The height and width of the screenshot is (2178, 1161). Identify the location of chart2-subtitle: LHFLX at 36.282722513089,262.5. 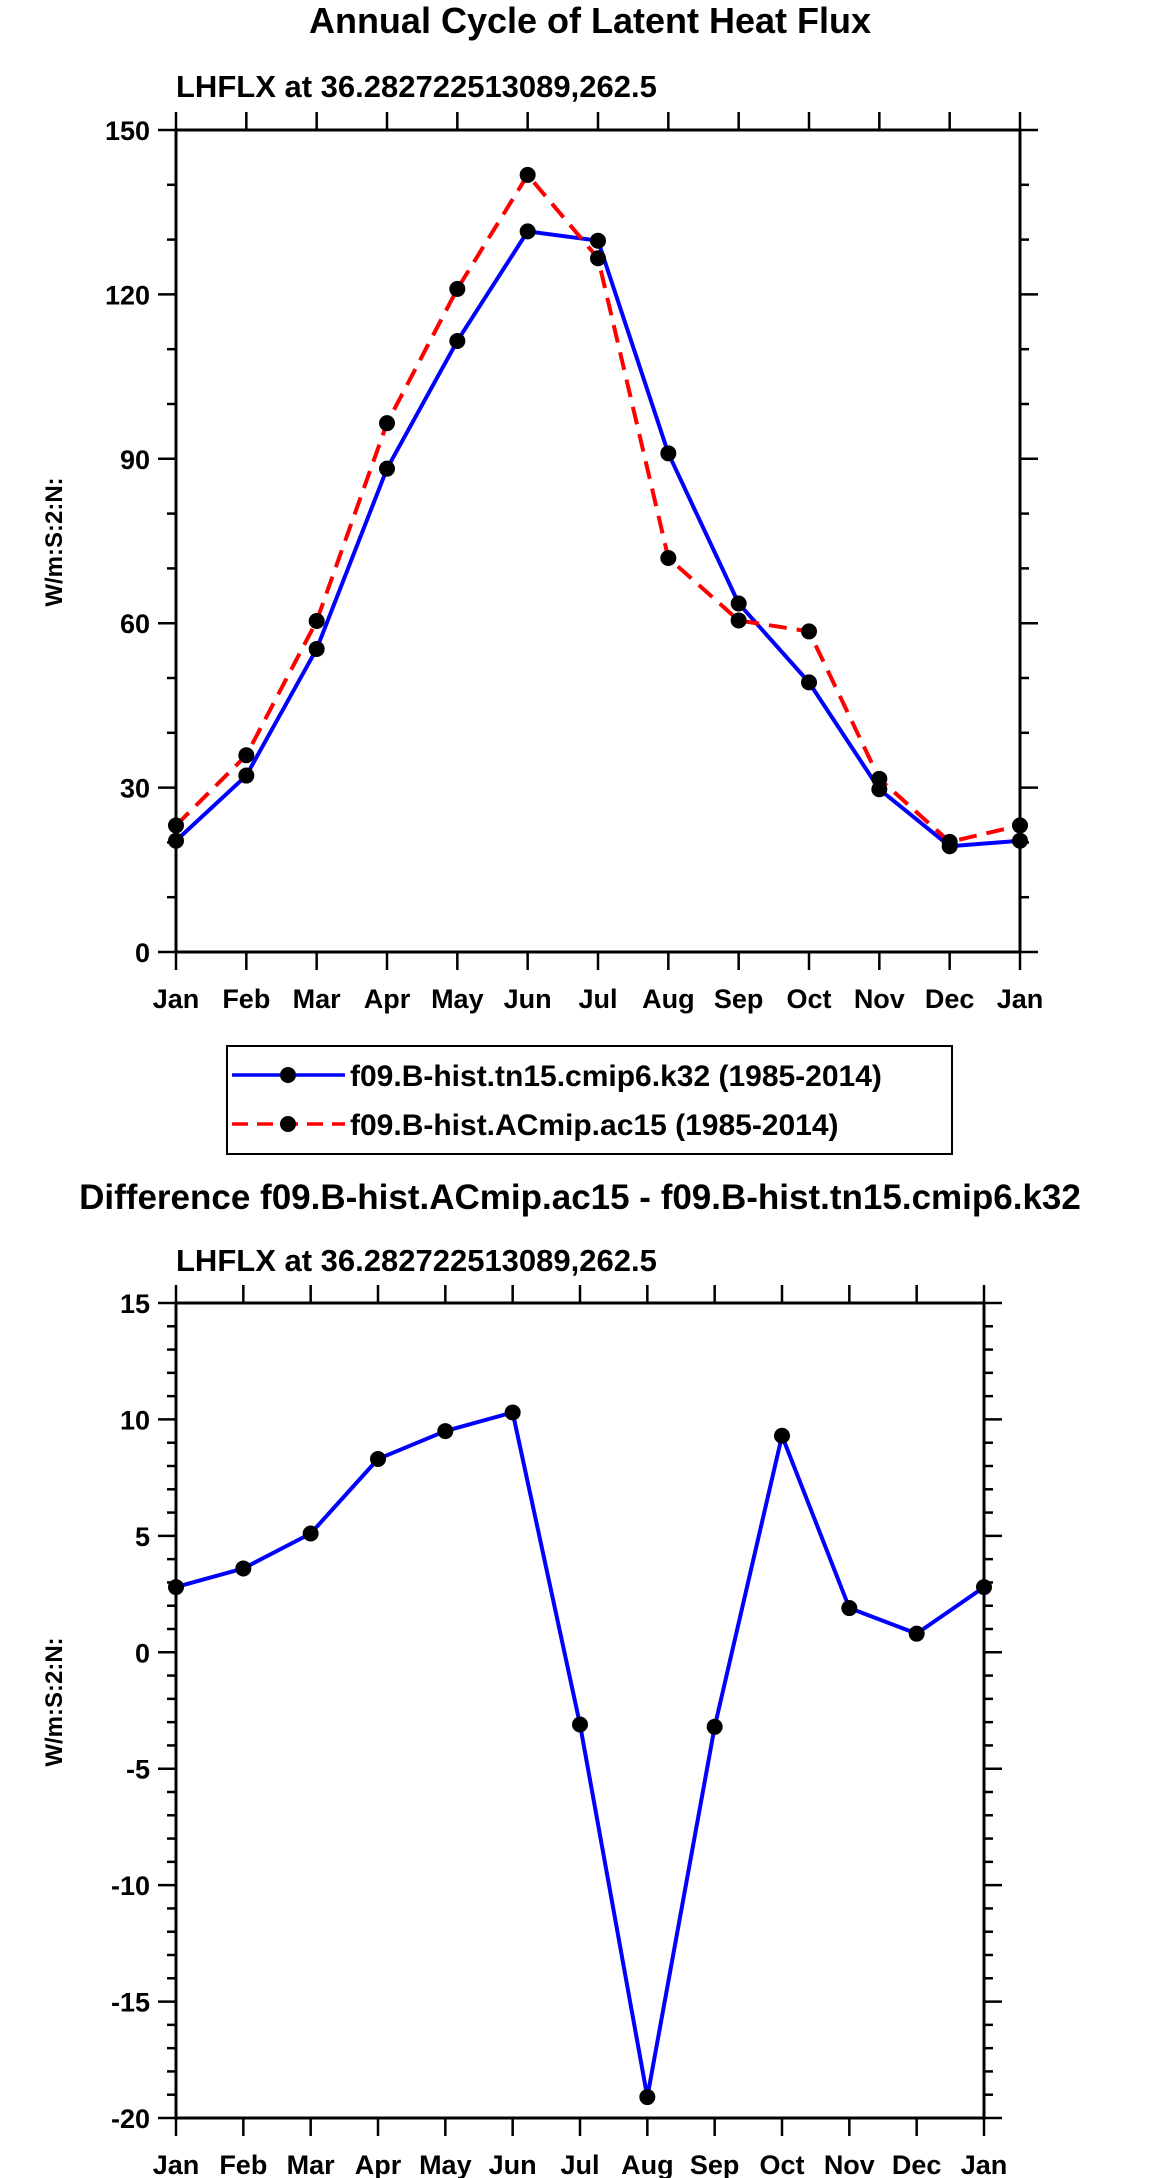
(416, 1260).